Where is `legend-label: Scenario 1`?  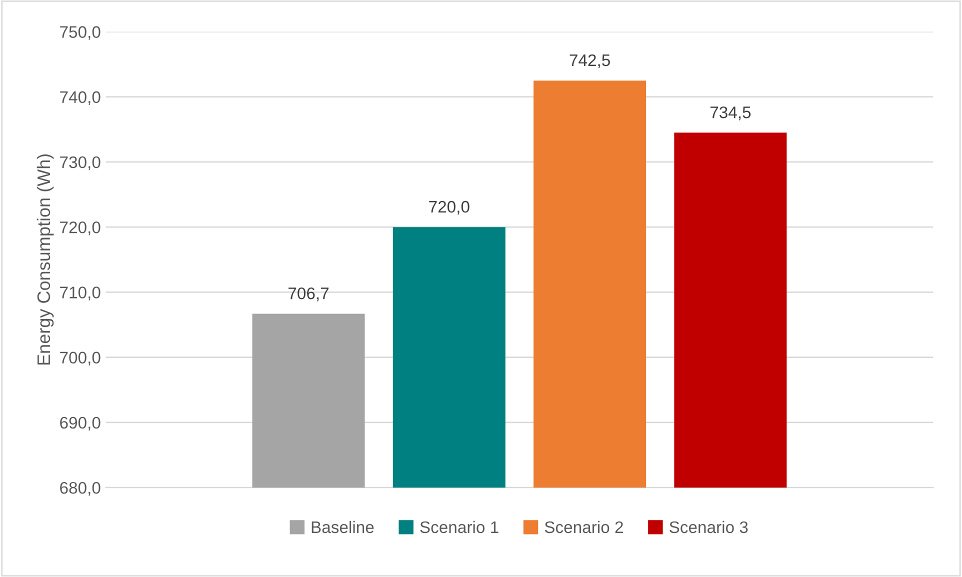
legend-label: Scenario 1 is located at coordinates (459, 527).